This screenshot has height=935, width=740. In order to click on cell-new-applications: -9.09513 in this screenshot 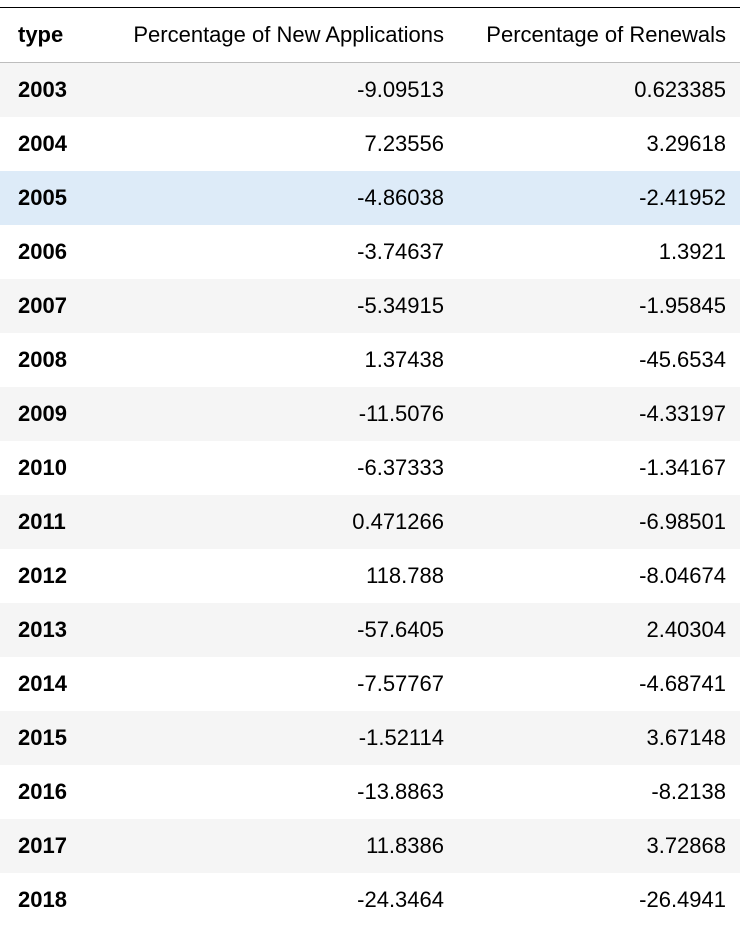, I will do `click(400, 89)`.